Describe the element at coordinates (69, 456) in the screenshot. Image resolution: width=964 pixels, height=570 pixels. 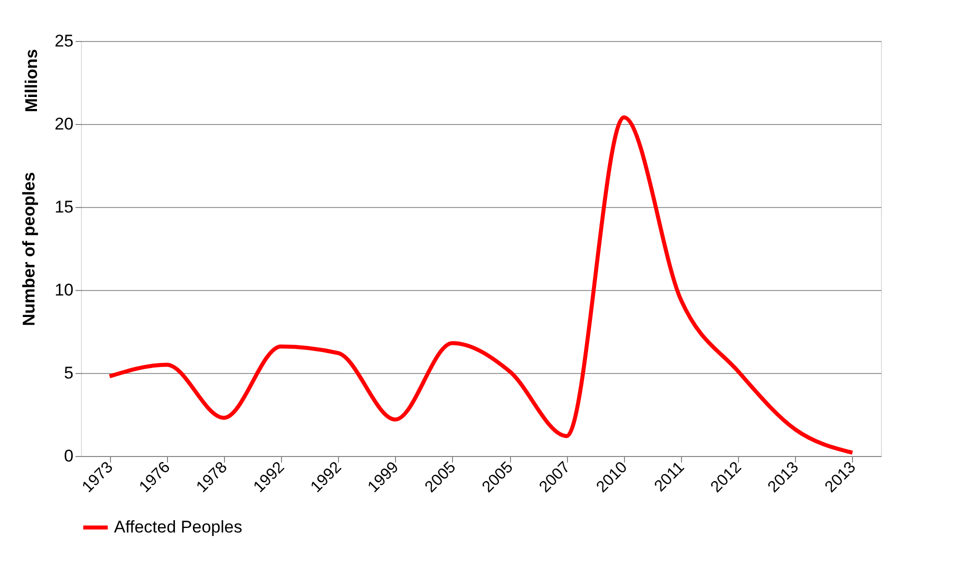
I see `y-tick-label: 0` at that location.